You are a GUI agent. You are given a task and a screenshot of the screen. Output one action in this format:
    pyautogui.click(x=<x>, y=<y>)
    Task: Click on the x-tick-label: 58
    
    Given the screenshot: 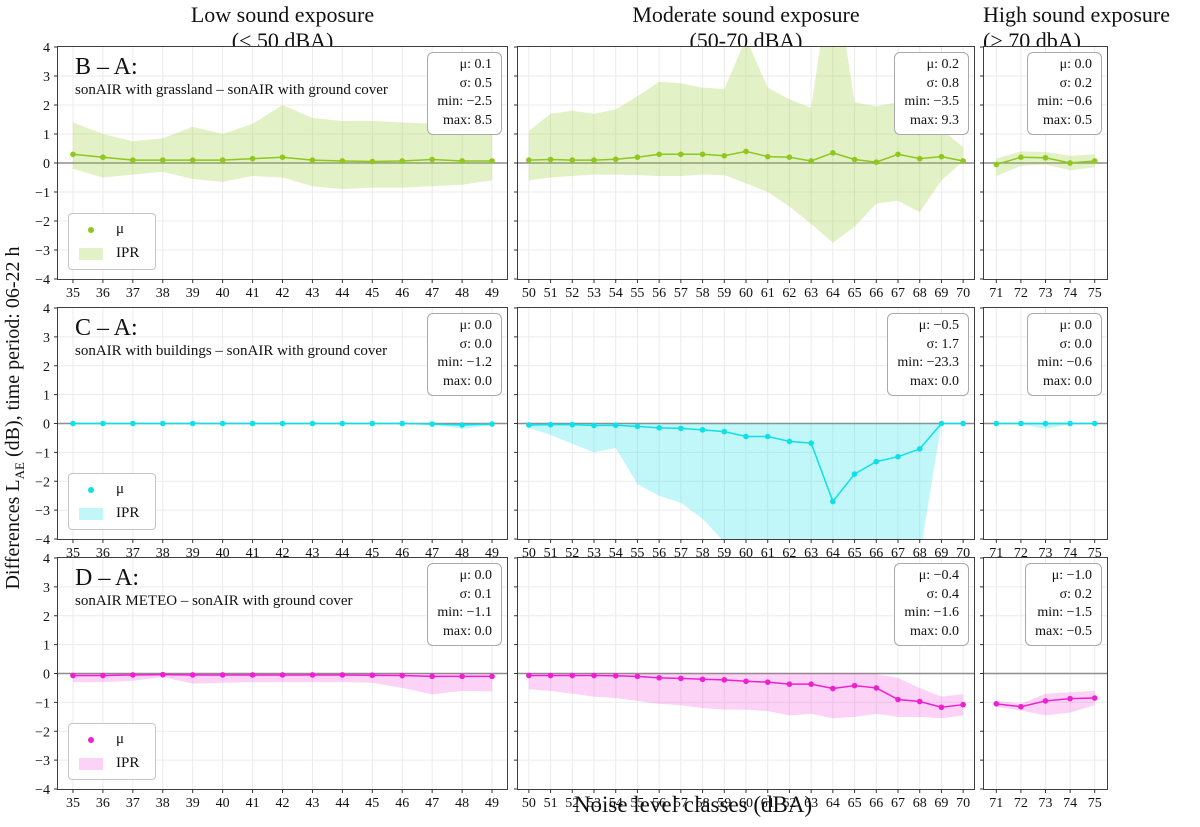 What is the action you would take?
    pyautogui.click(x=703, y=293)
    